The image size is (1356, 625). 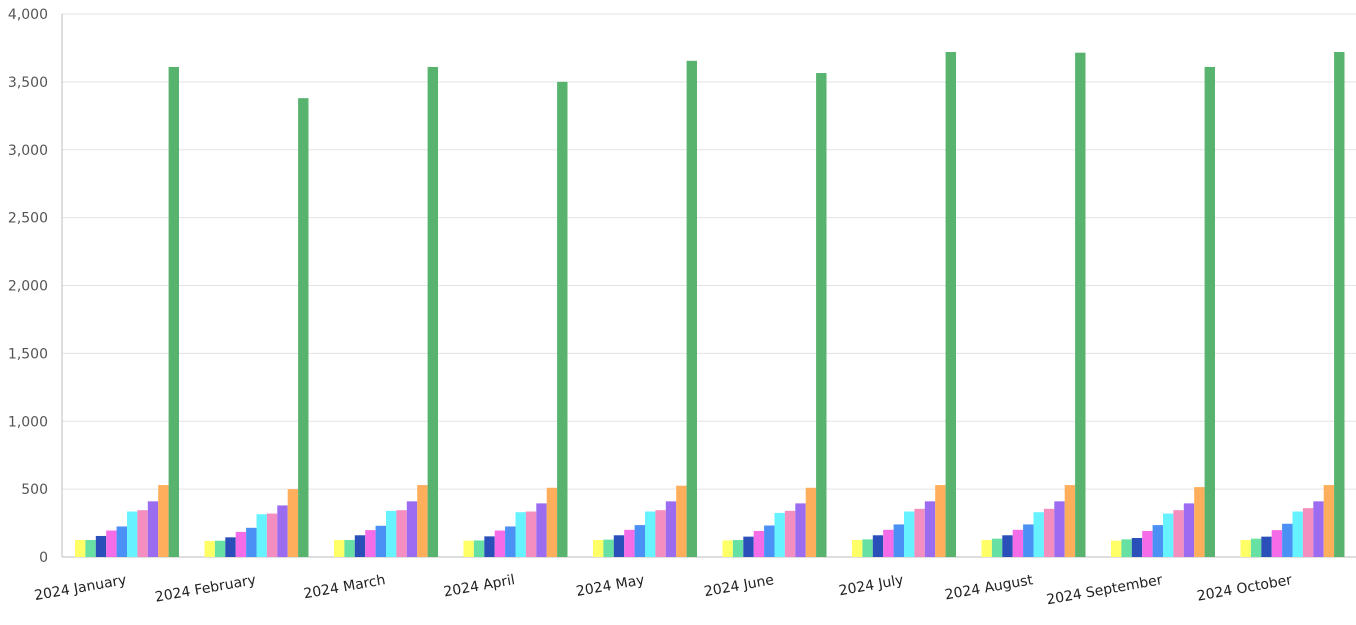 What do you see at coordinates (739, 586) in the screenshot?
I see `x-tick-label: 2024 June` at bounding box center [739, 586].